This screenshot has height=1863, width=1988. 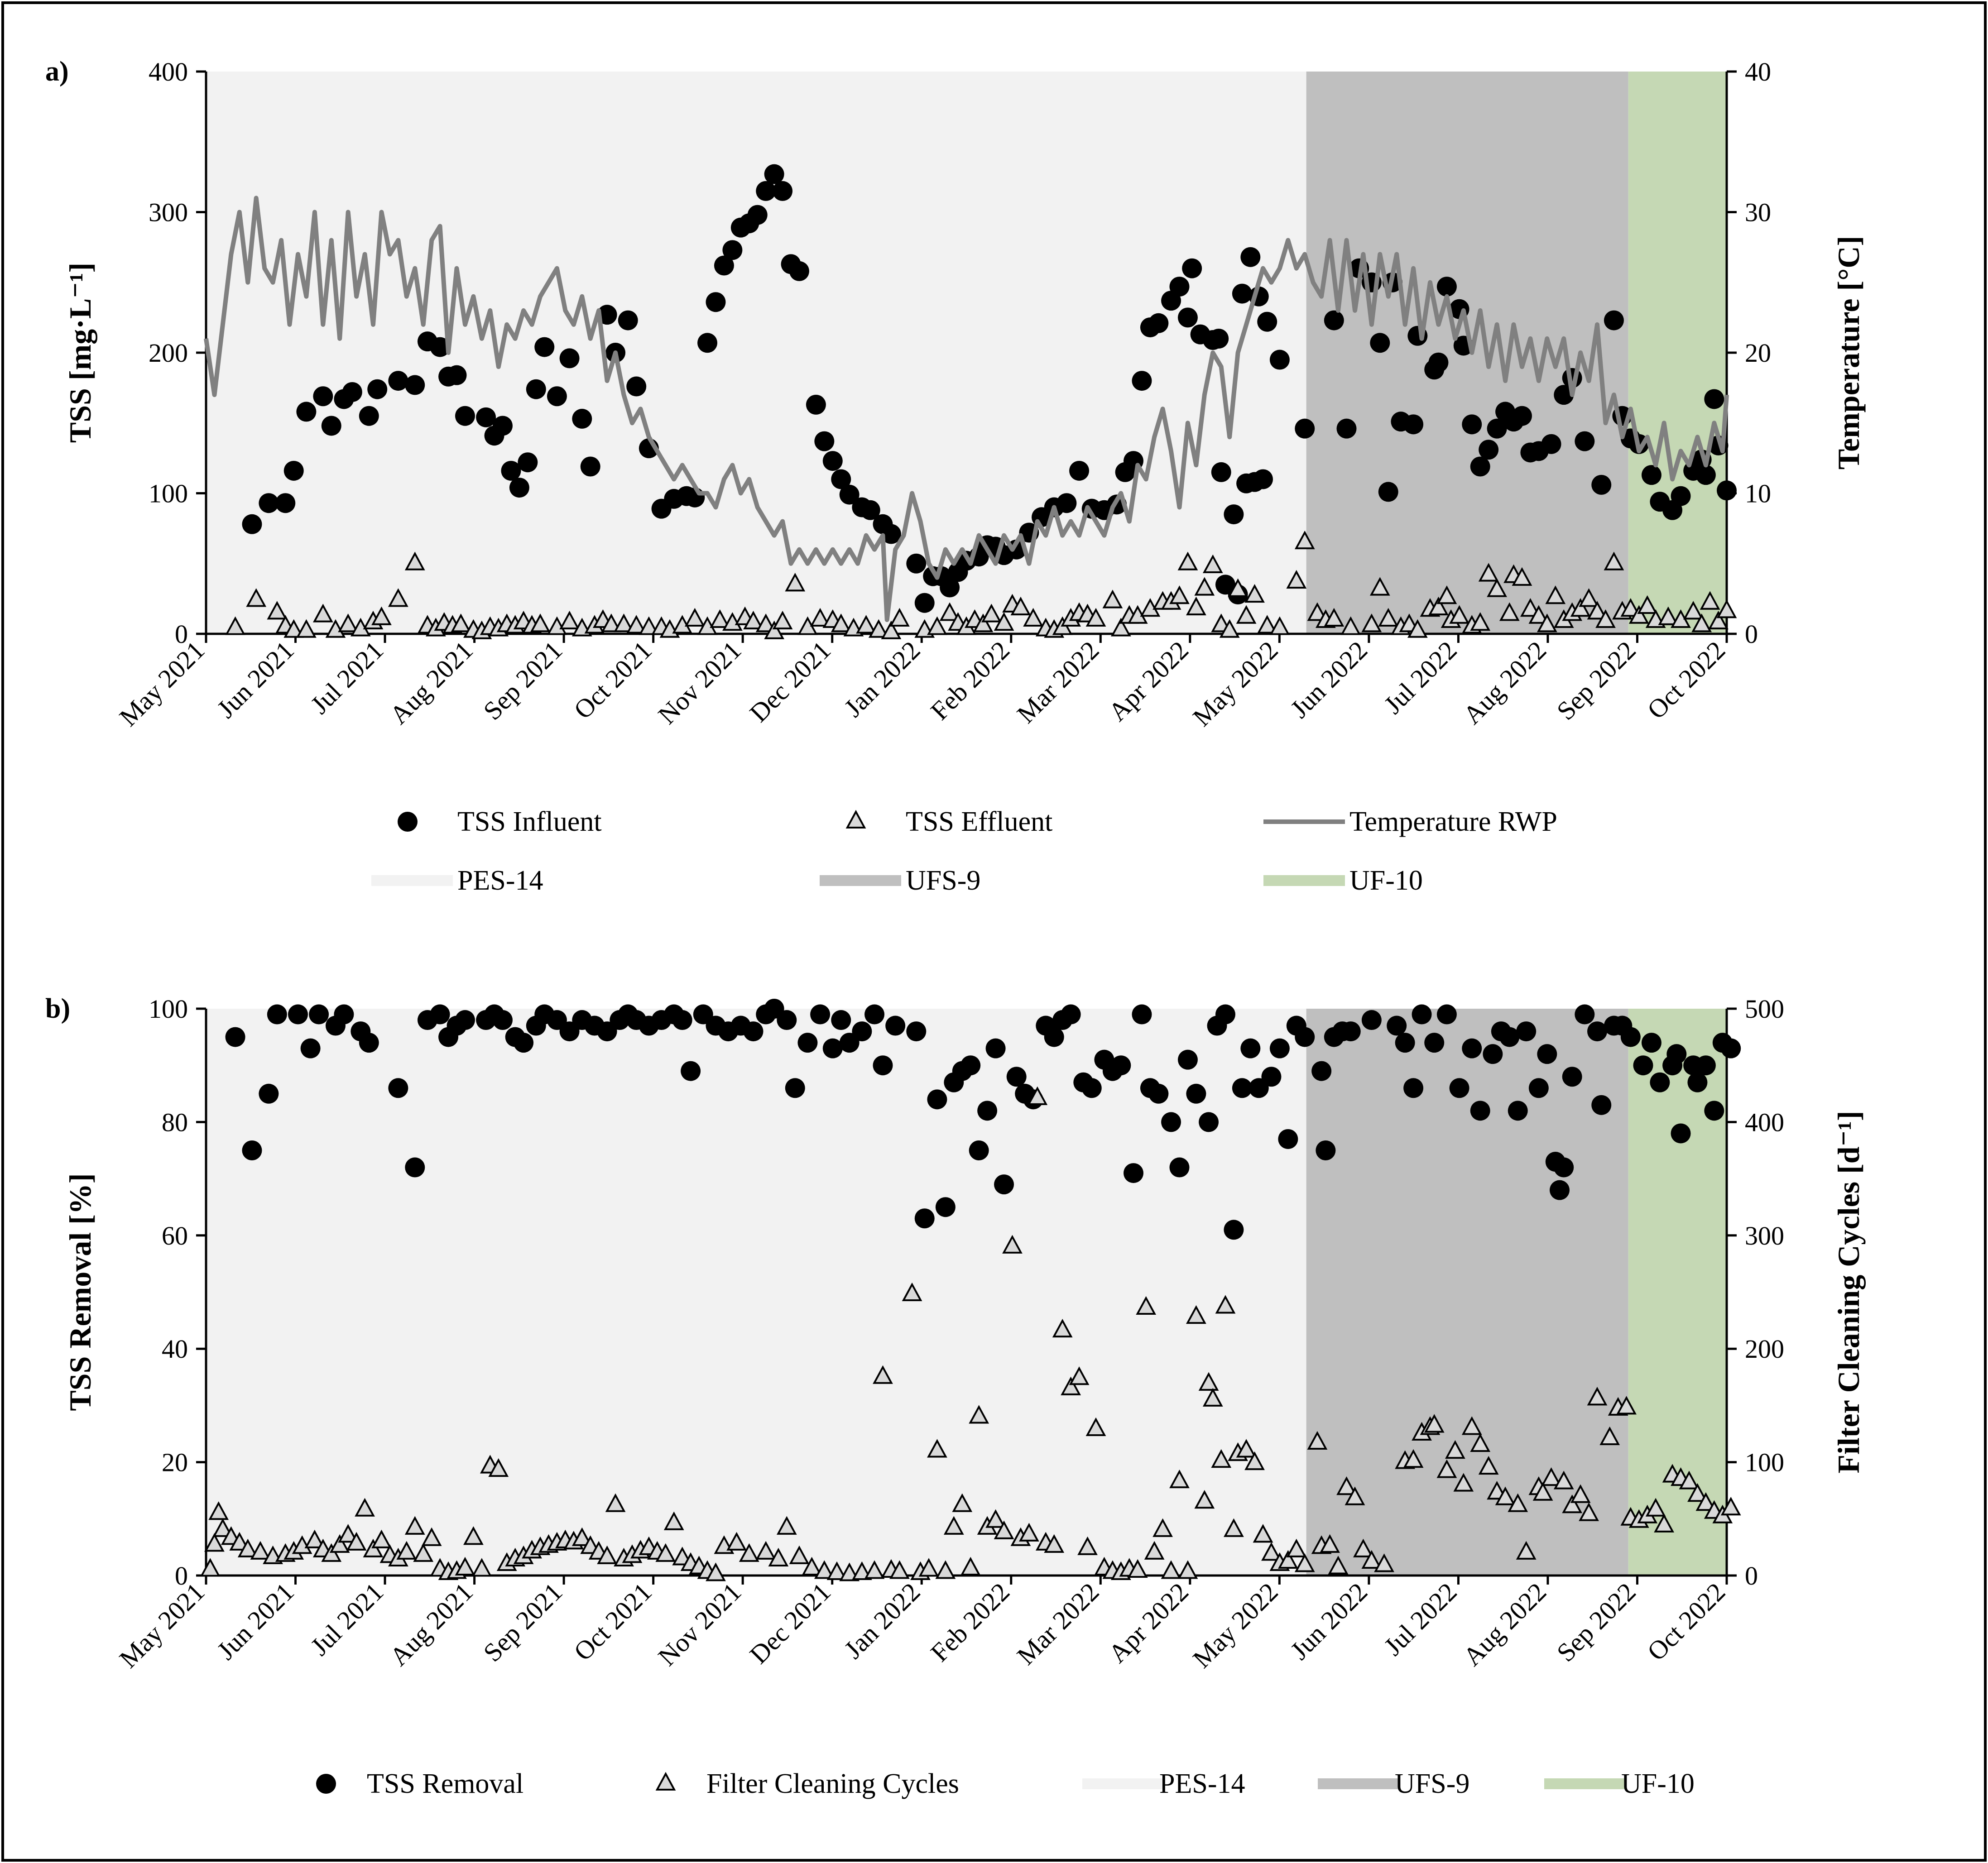 What do you see at coordinates (168, 493) in the screenshot?
I see `y-tick-left-label: 100` at bounding box center [168, 493].